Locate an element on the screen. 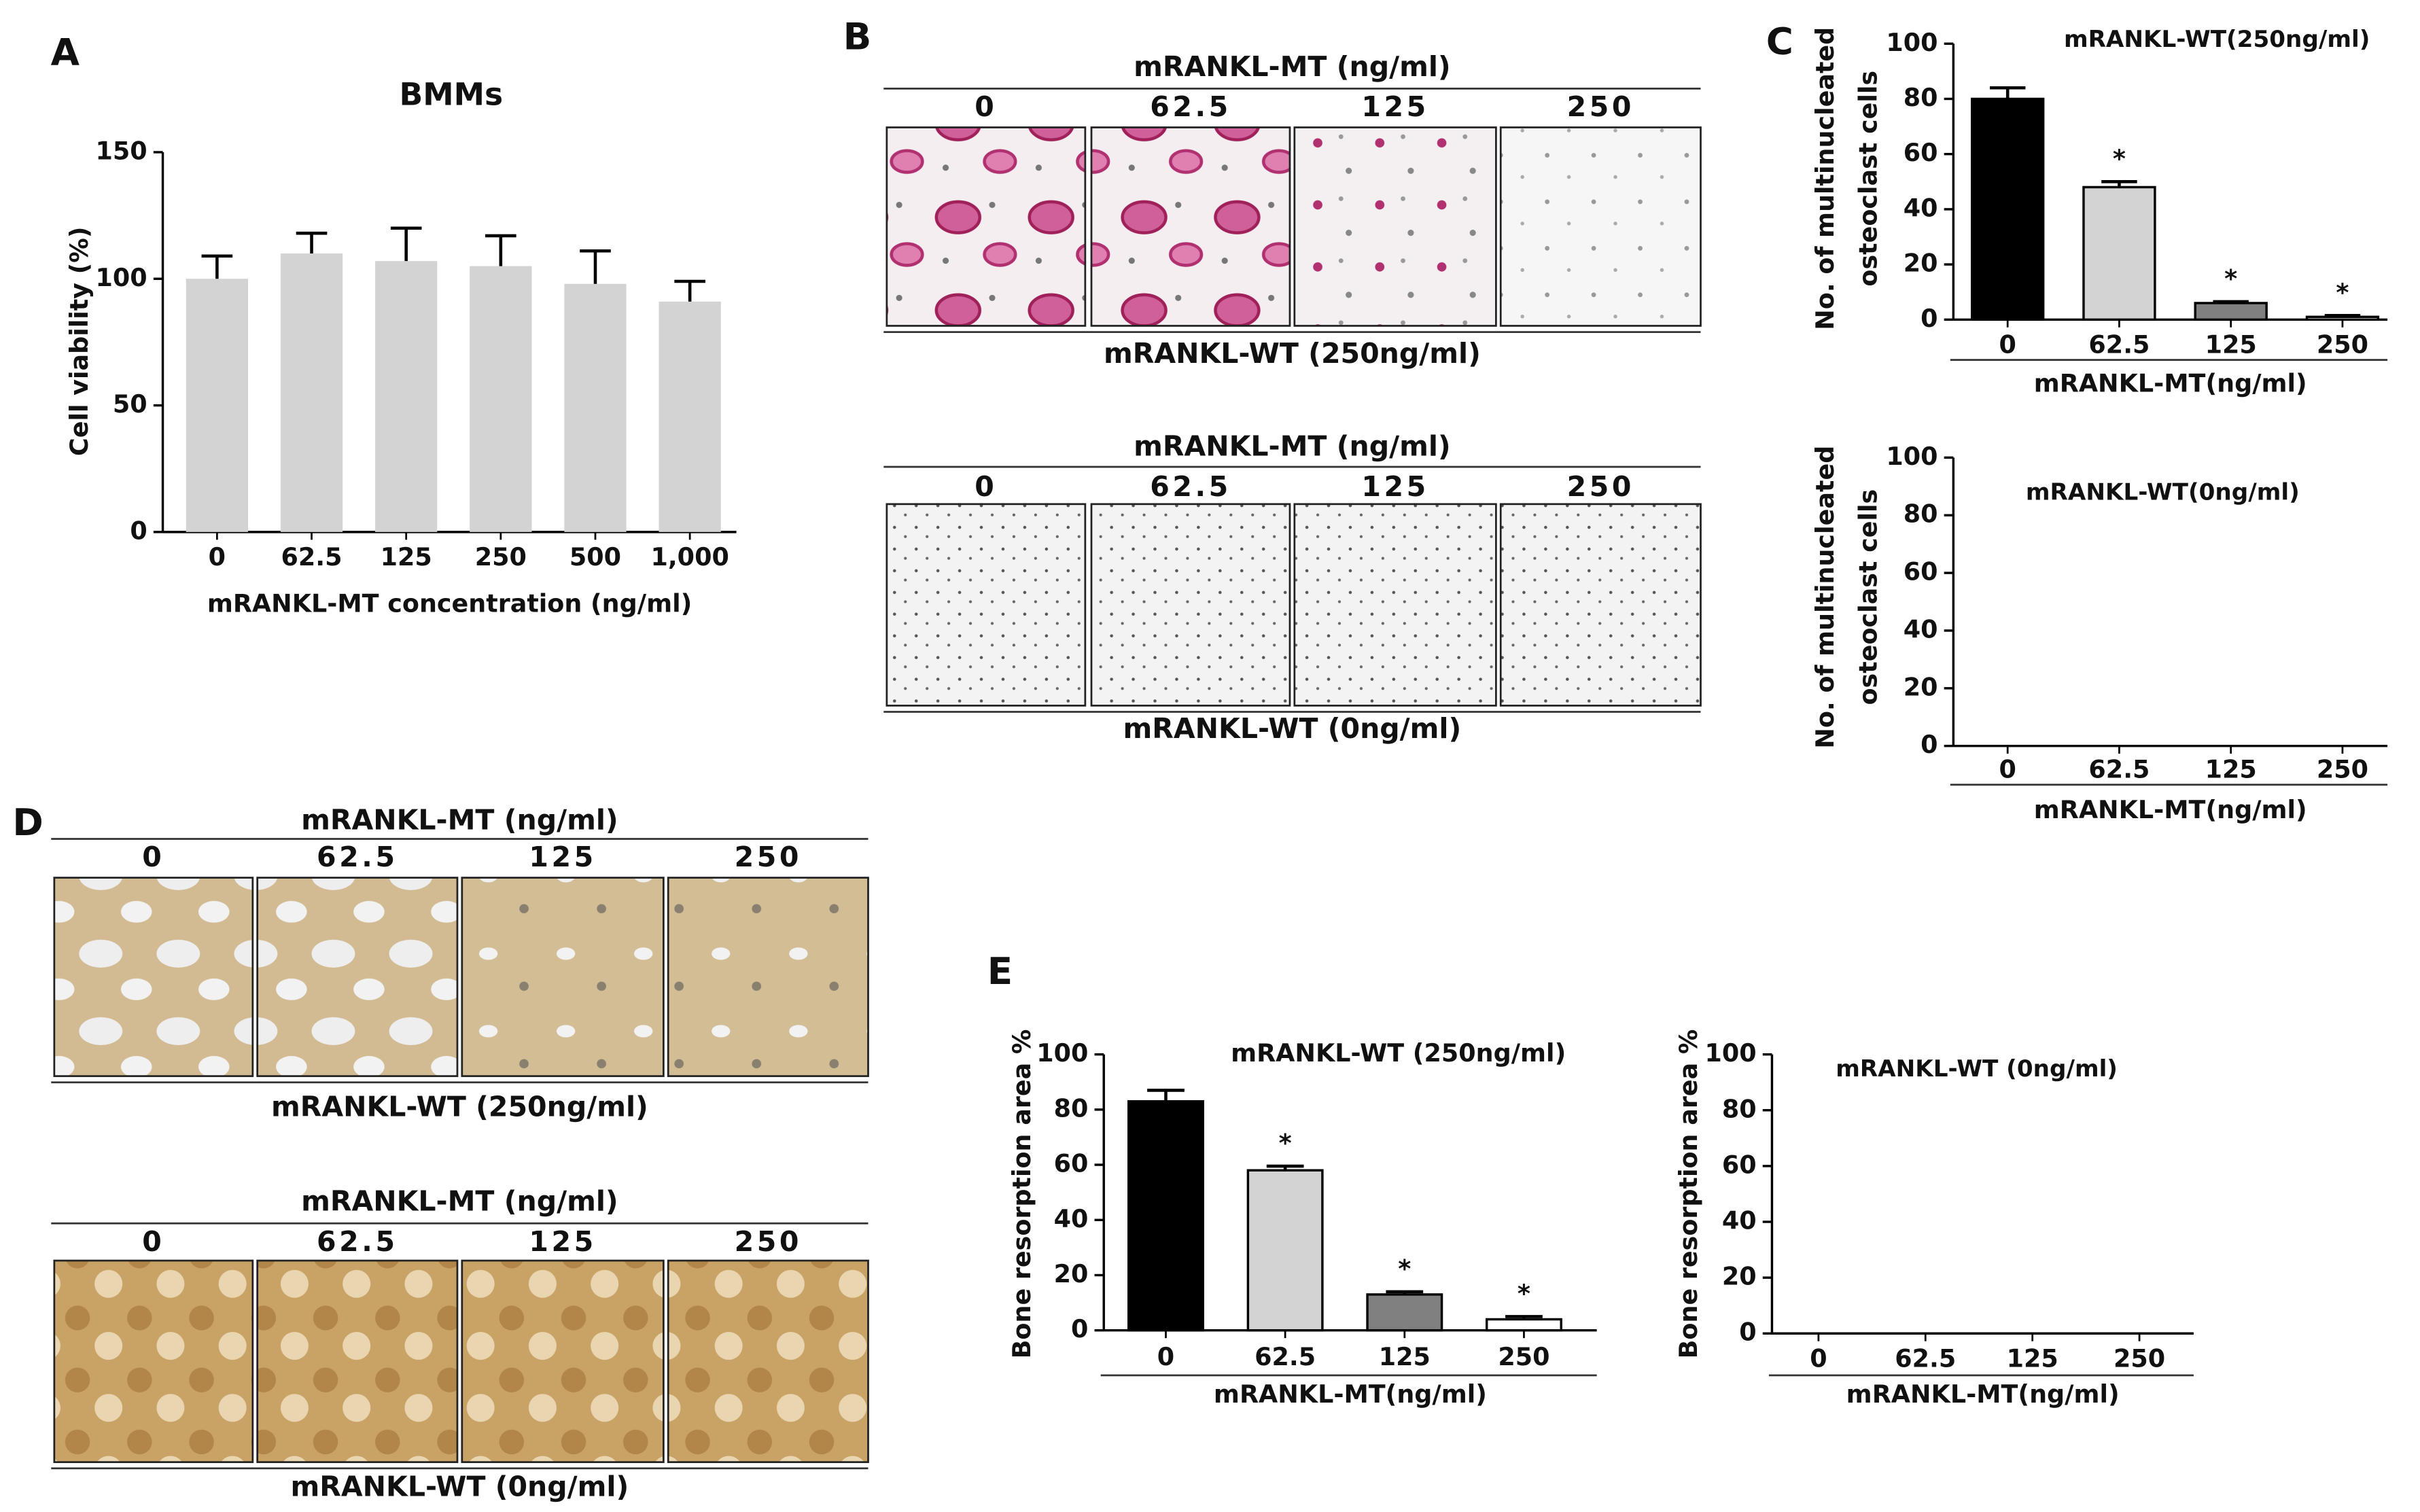 The height and width of the screenshot is (1512, 2420). panel-label: A is located at coordinates (65, 51).